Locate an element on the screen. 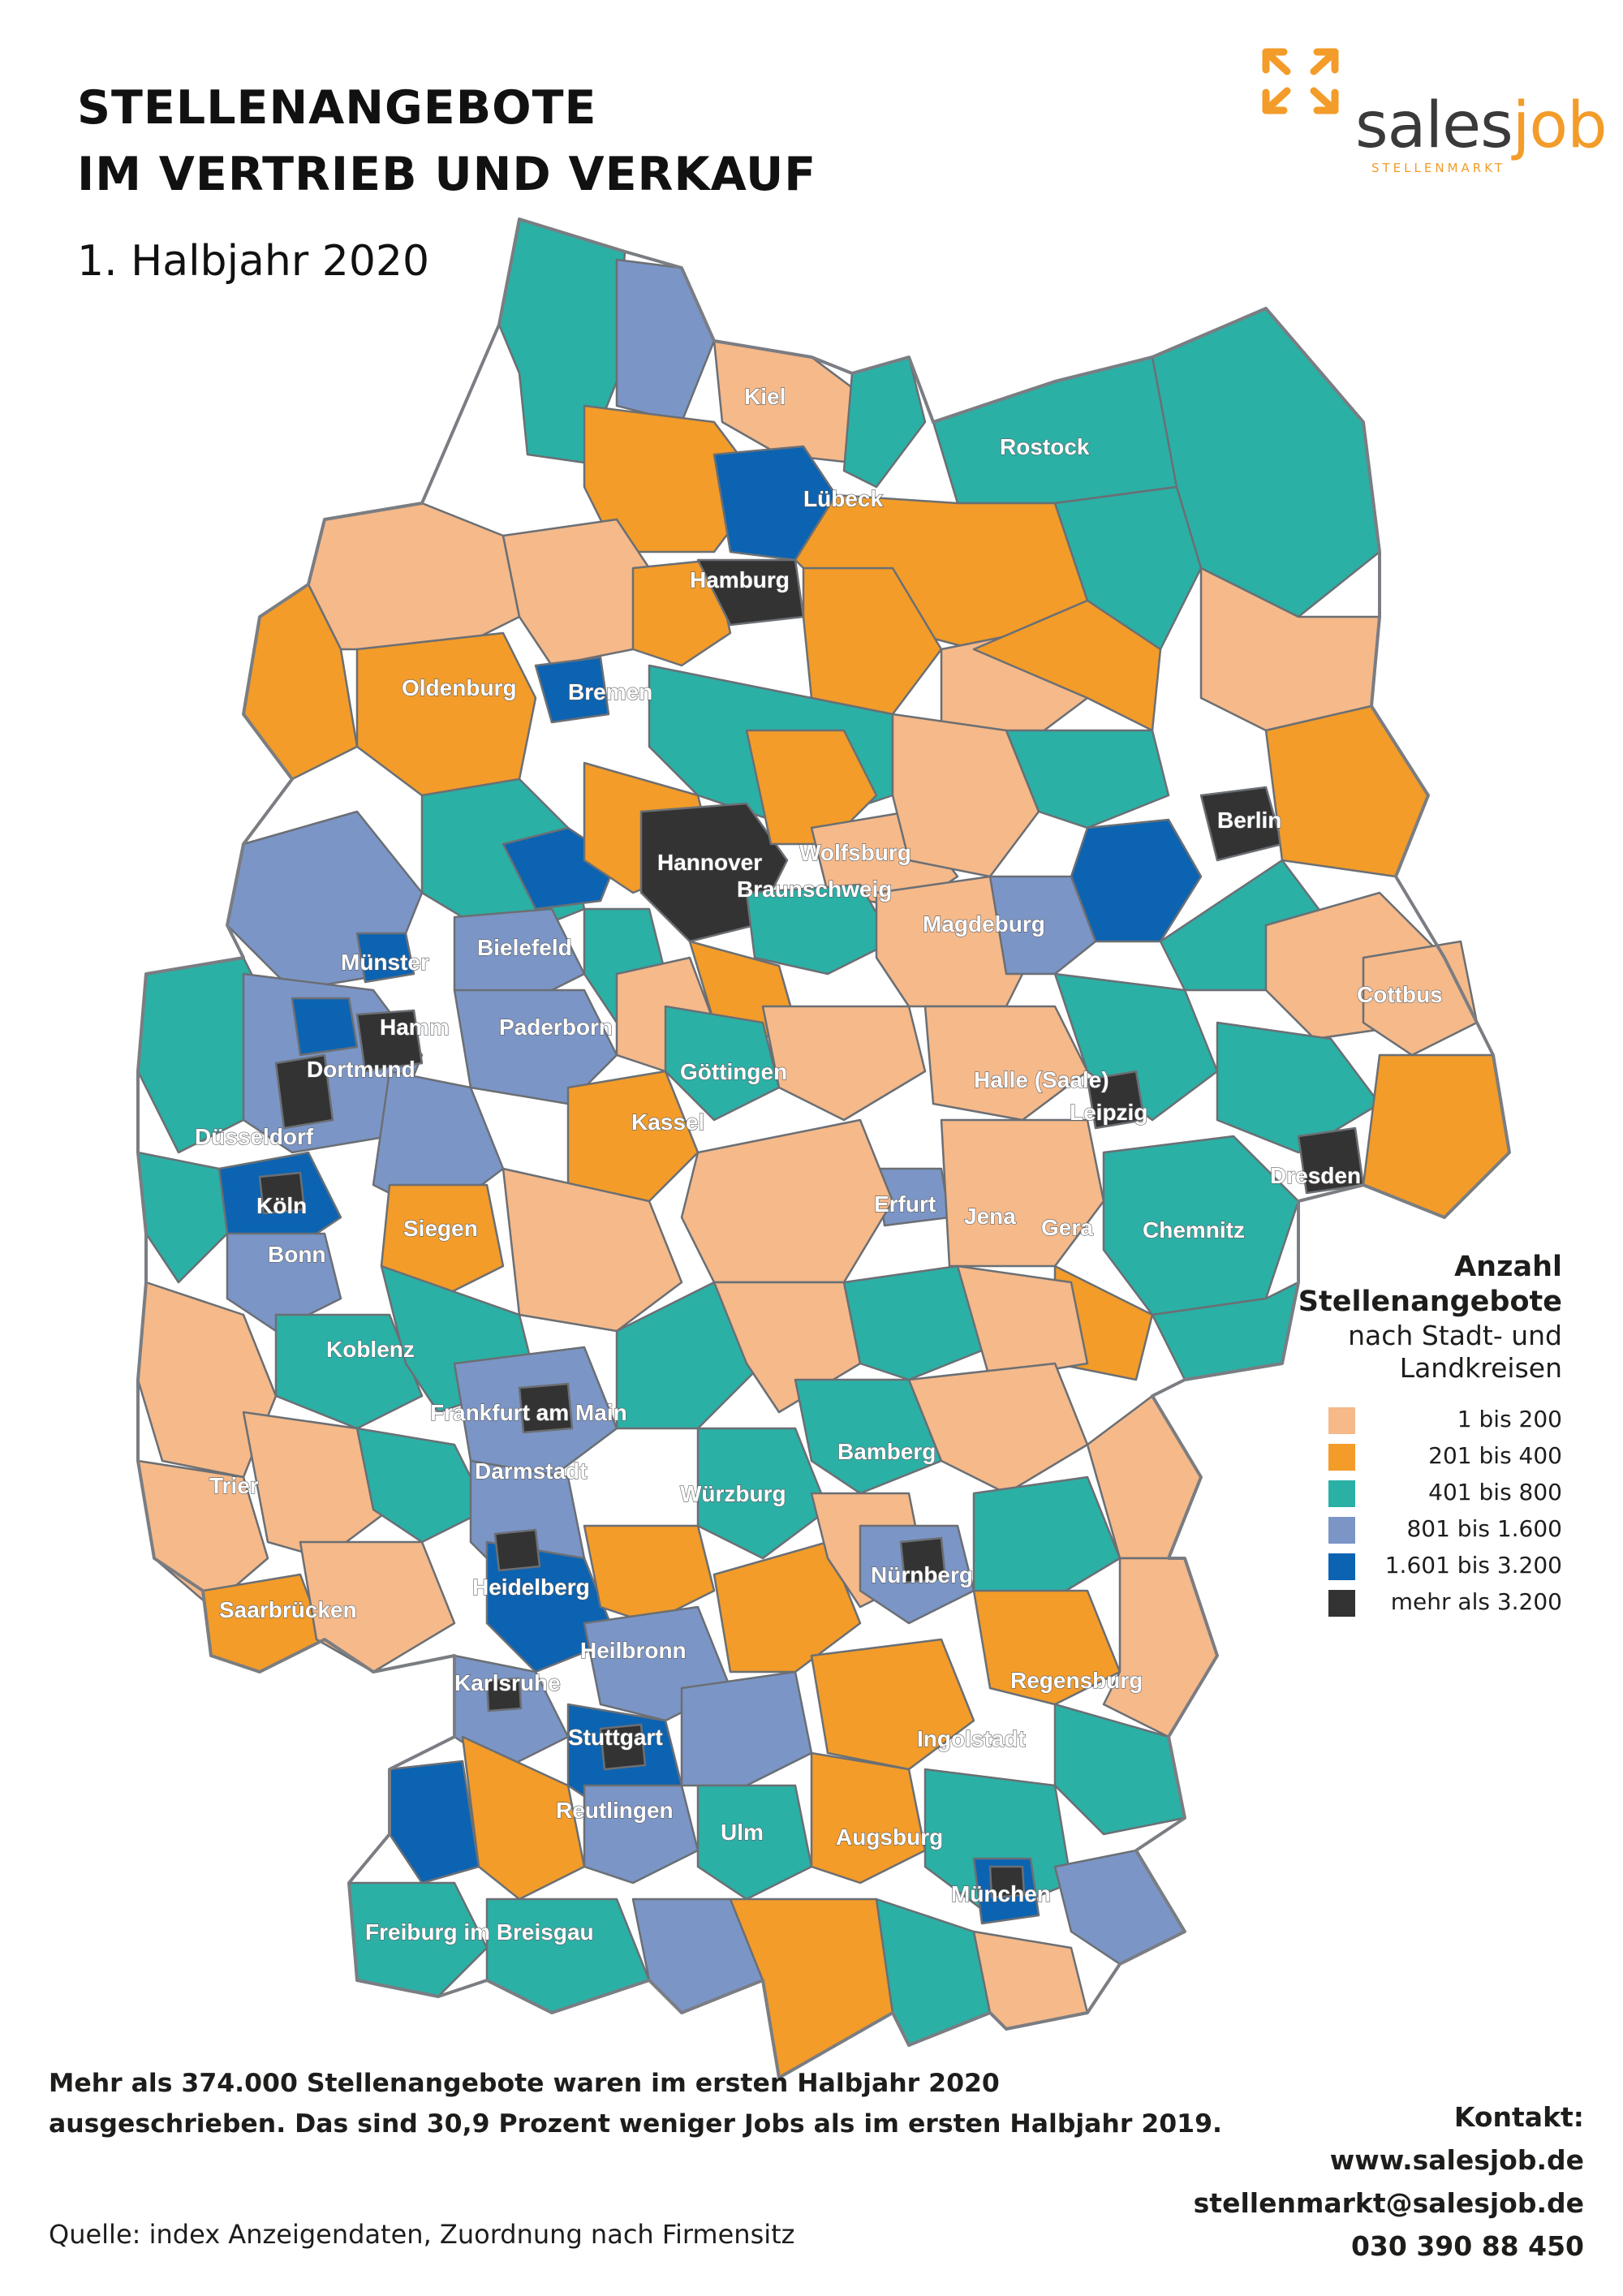 The image size is (1623, 2296). region-halle is located at coordinates (1006, 1064).